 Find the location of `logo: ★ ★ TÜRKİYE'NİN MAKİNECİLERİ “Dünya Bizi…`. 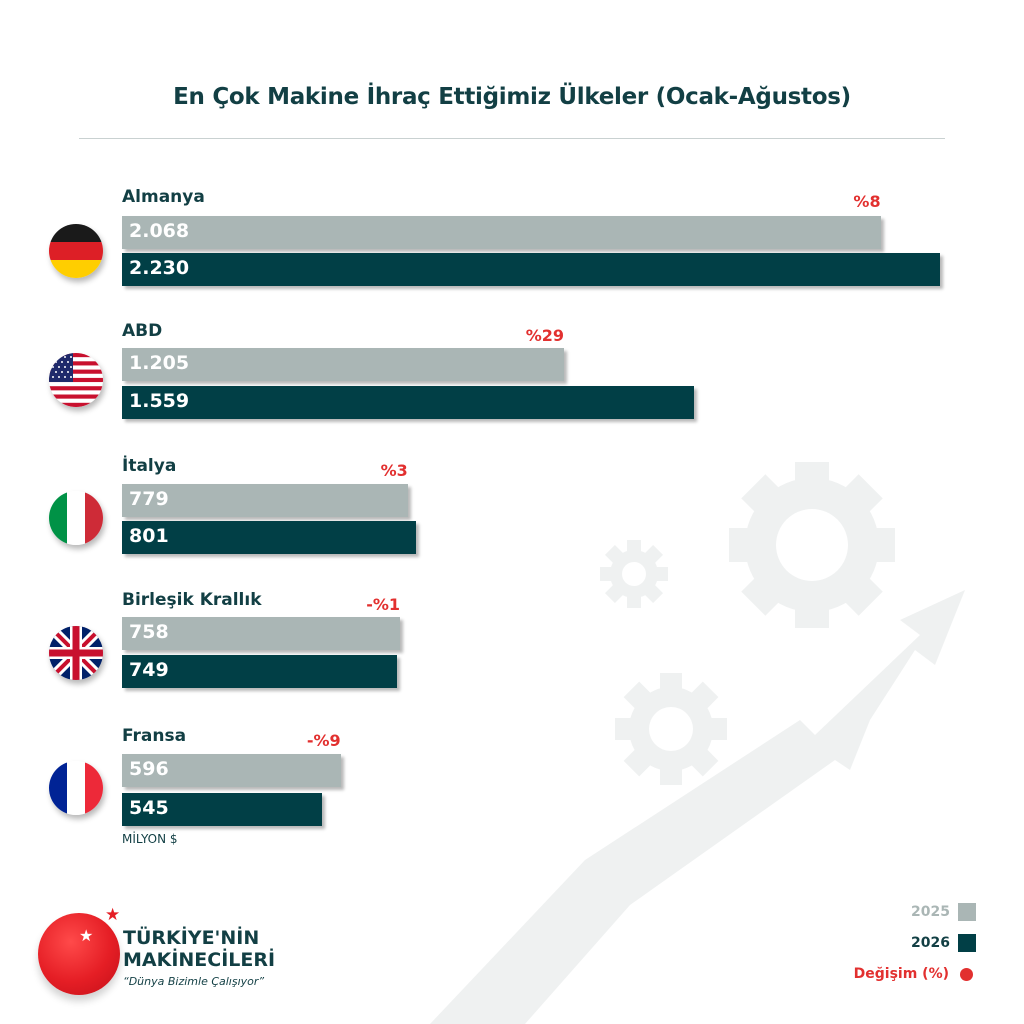

logo: ★ ★ TÜRKİYE'NİN MAKİNECİLERİ “Dünya Bizi… is located at coordinates (165, 955).